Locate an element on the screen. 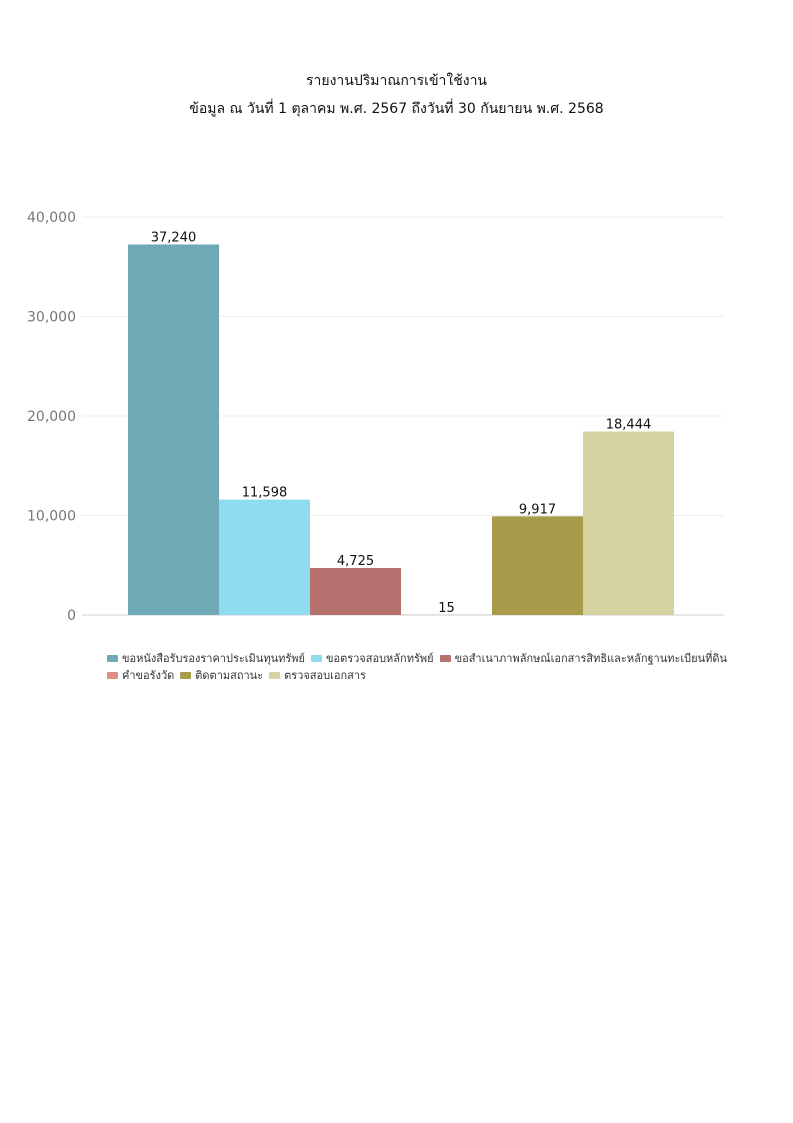 The width and height of the screenshot is (793, 1123). legend-label: ขอหนังสือรับรองราคาประเมินทุนทรัพย์ is located at coordinates (213, 658).